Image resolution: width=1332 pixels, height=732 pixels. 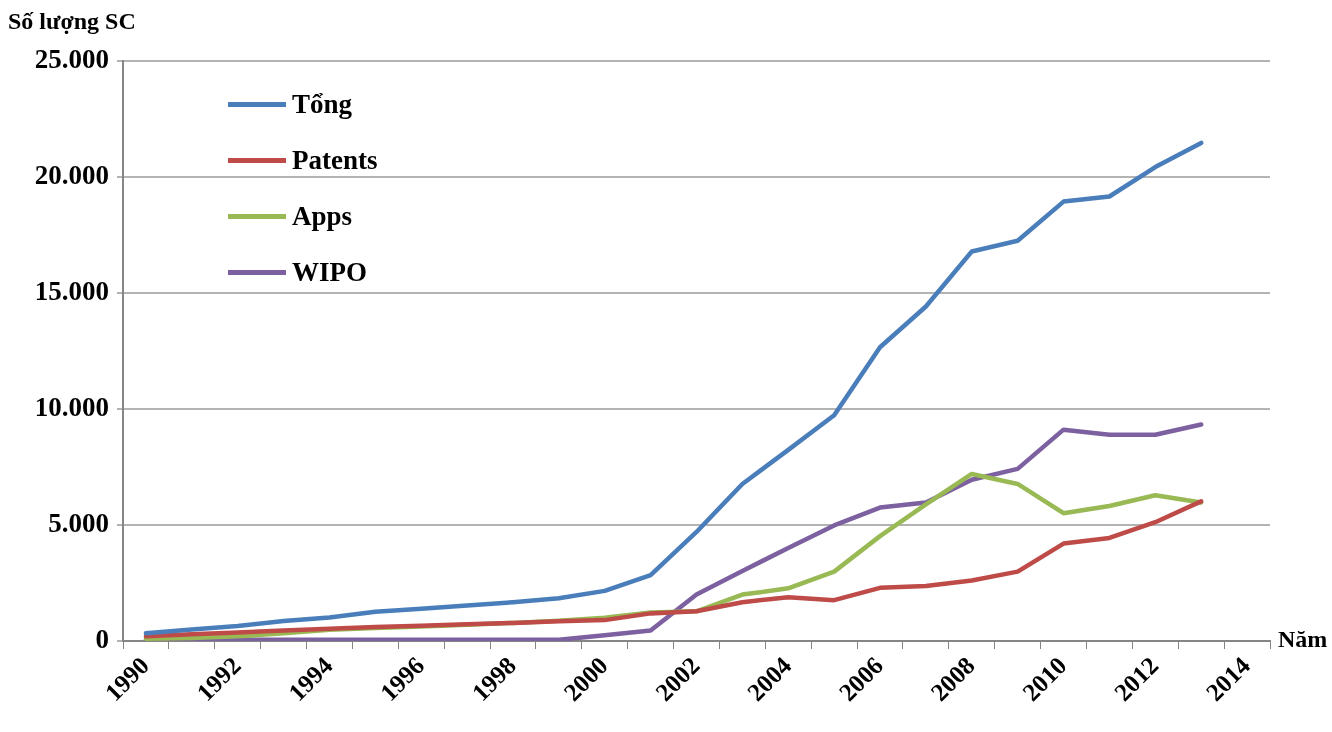 What do you see at coordinates (1303, 639) in the screenshot?
I see `x-axis-title: Năm` at bounding box center [1303, 639].